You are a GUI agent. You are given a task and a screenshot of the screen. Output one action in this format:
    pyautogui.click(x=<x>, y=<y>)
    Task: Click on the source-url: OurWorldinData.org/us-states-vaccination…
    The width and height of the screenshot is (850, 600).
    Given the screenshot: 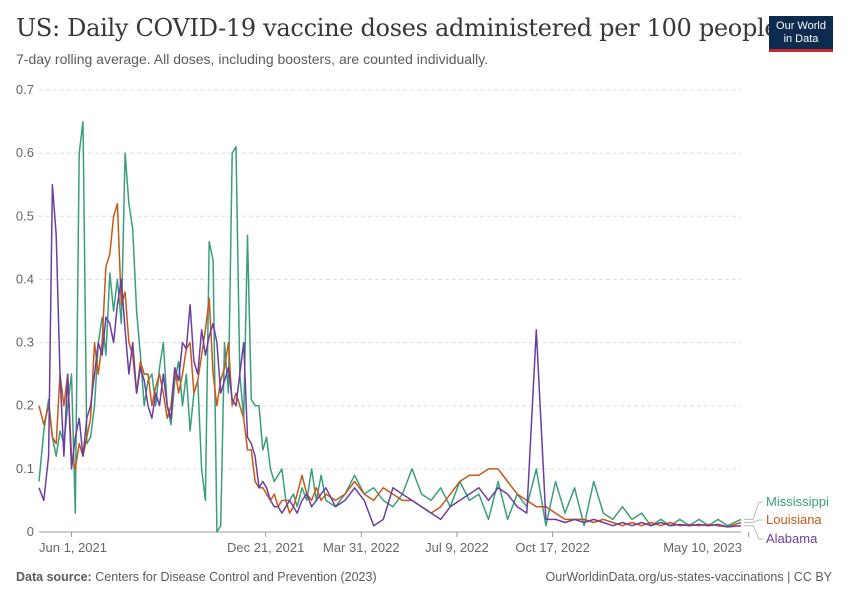 What is the action you would take?
    pyautogui.click(x=688, y=577)
    